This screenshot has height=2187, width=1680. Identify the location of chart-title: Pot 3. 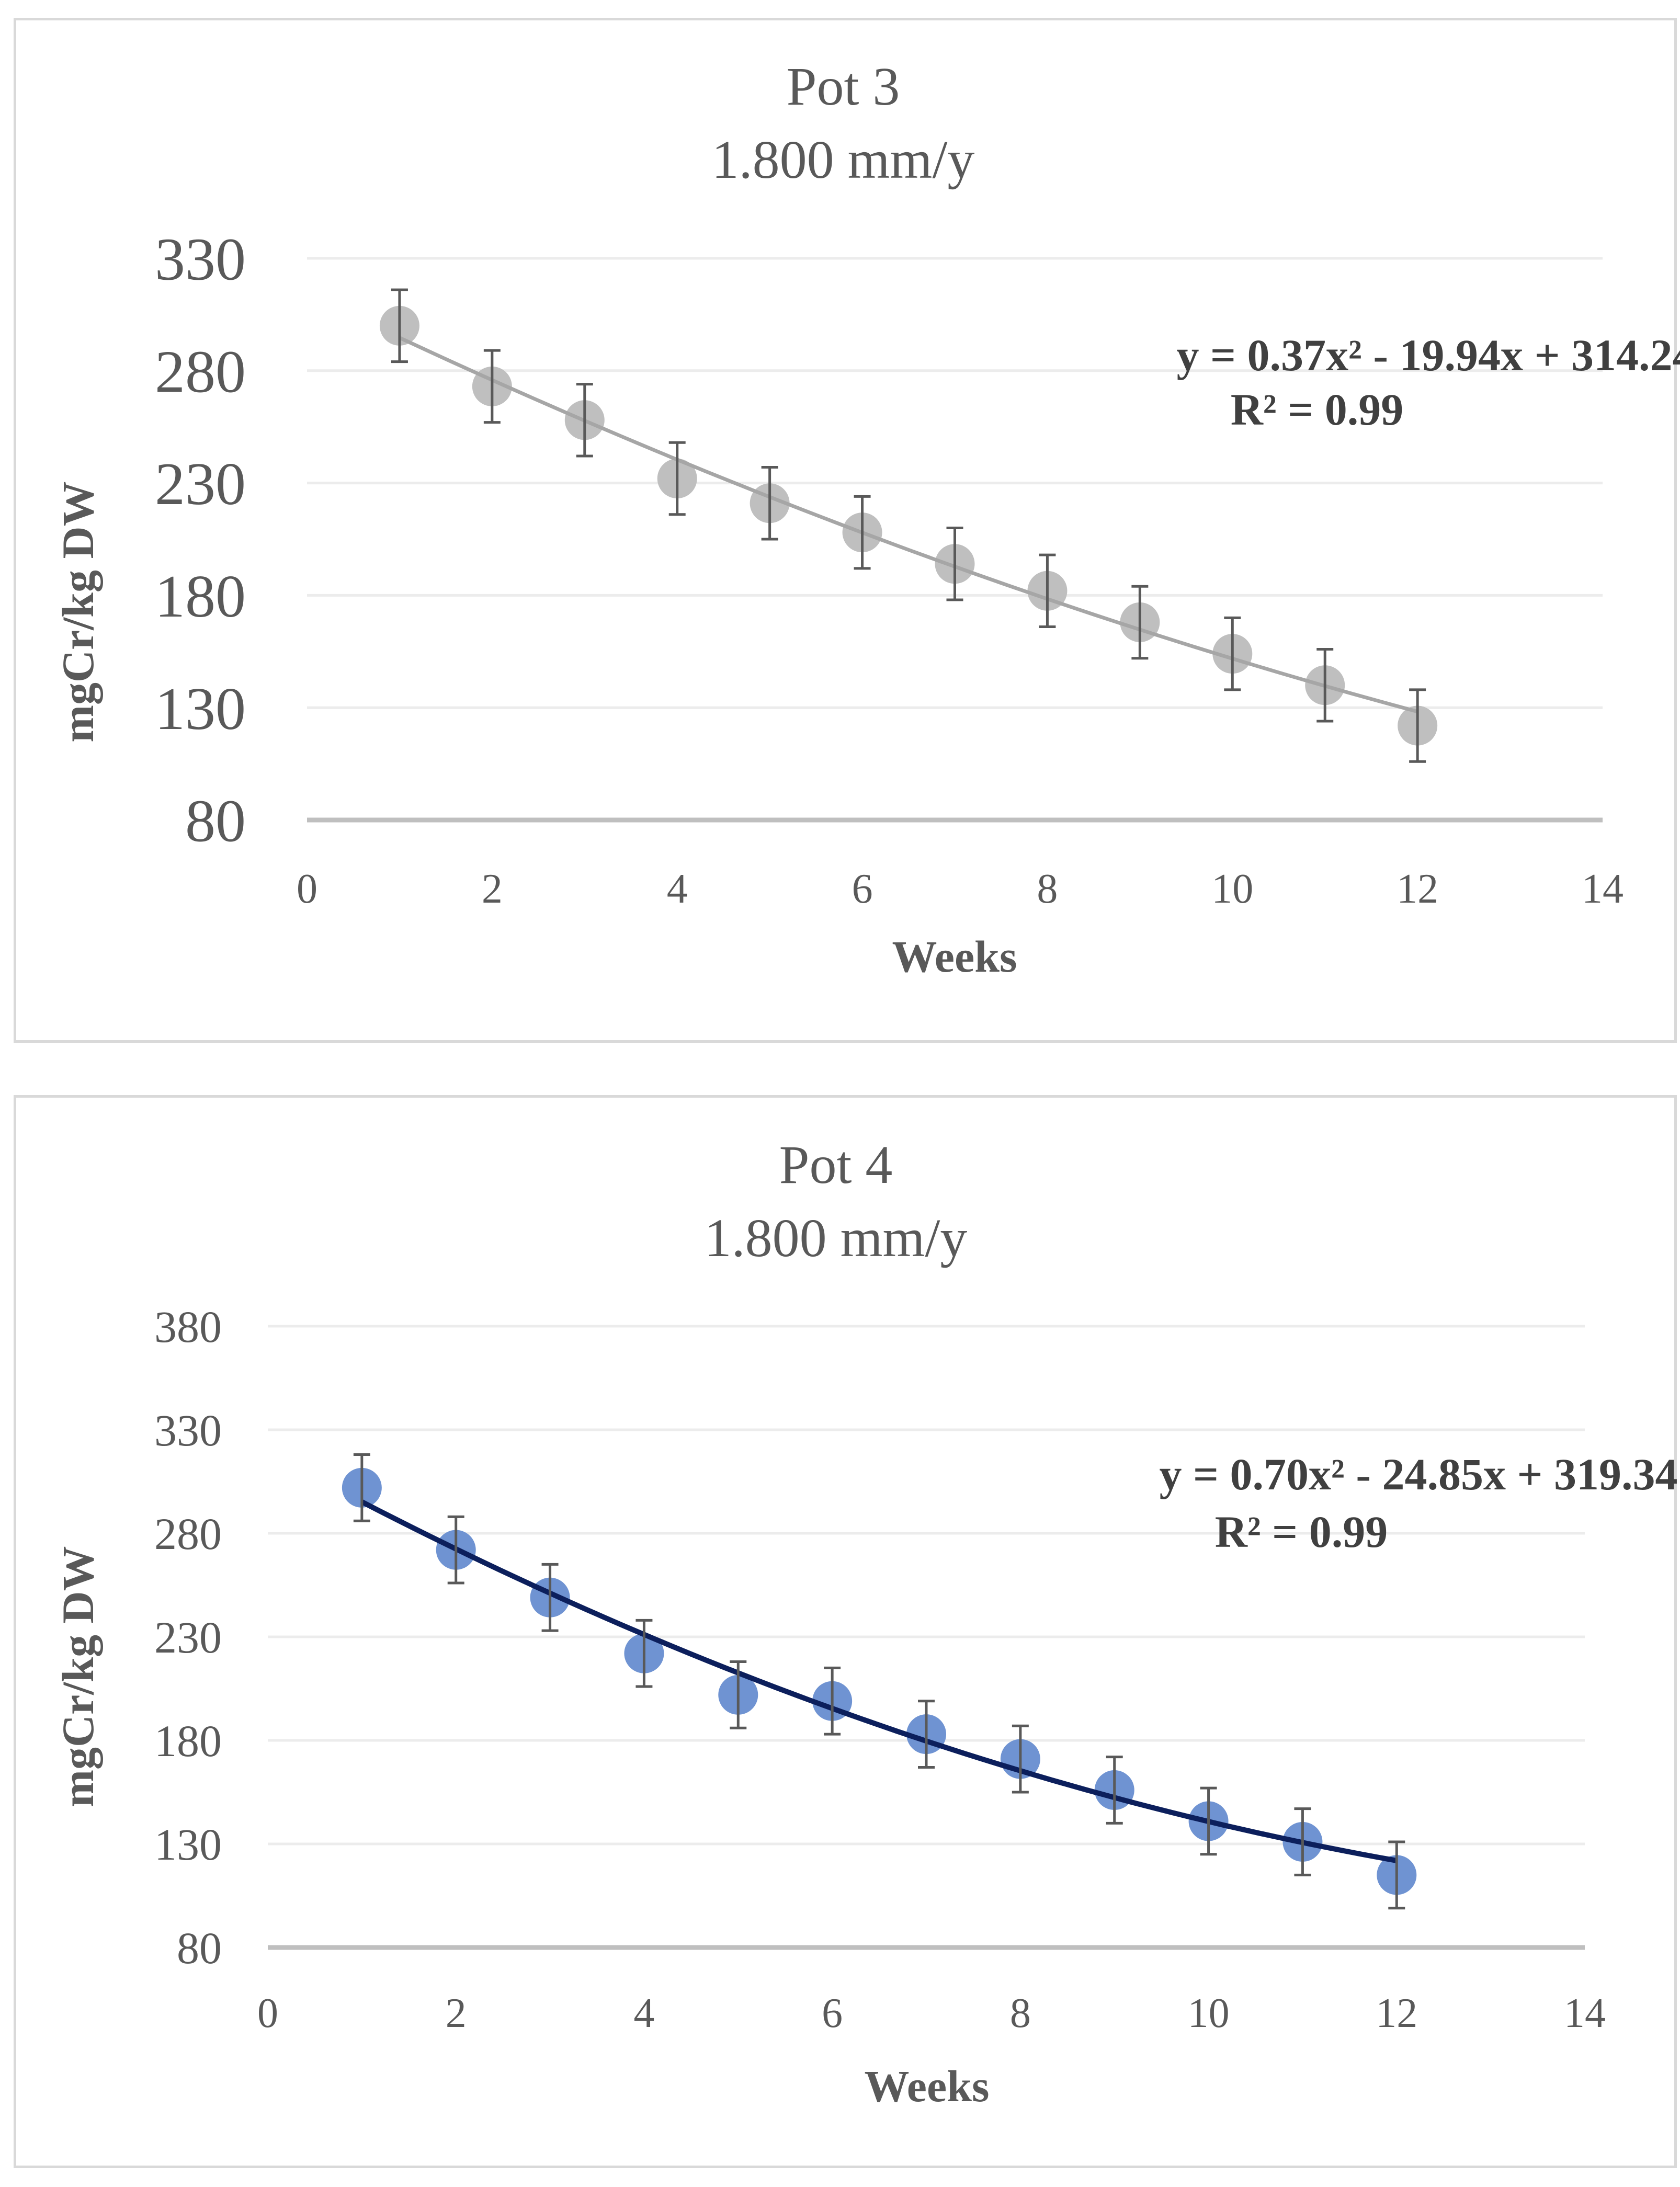
(843, 86).